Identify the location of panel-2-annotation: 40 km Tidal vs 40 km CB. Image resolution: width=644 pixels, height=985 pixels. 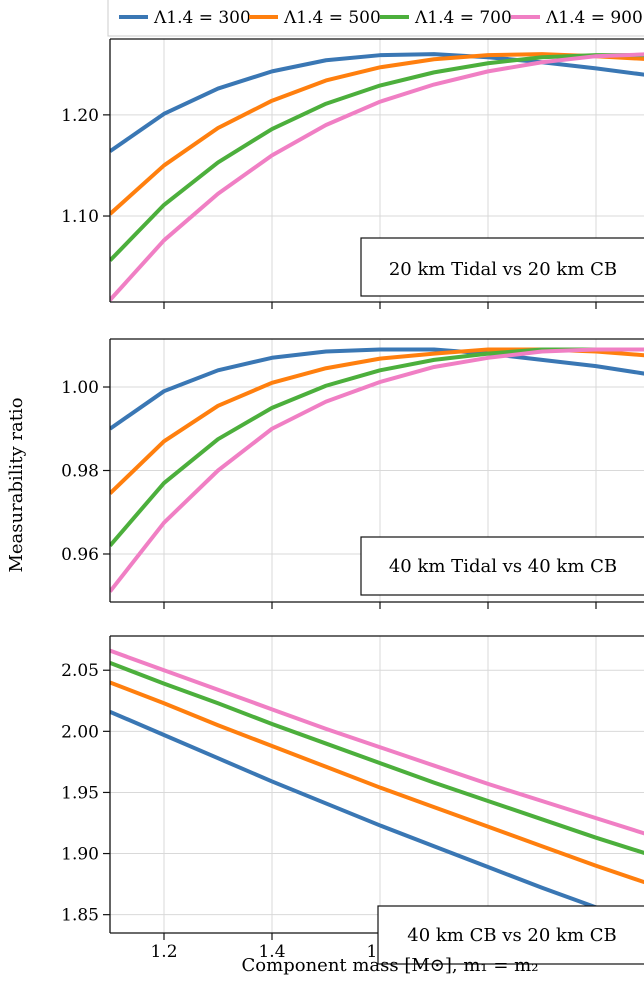
(503, 566).